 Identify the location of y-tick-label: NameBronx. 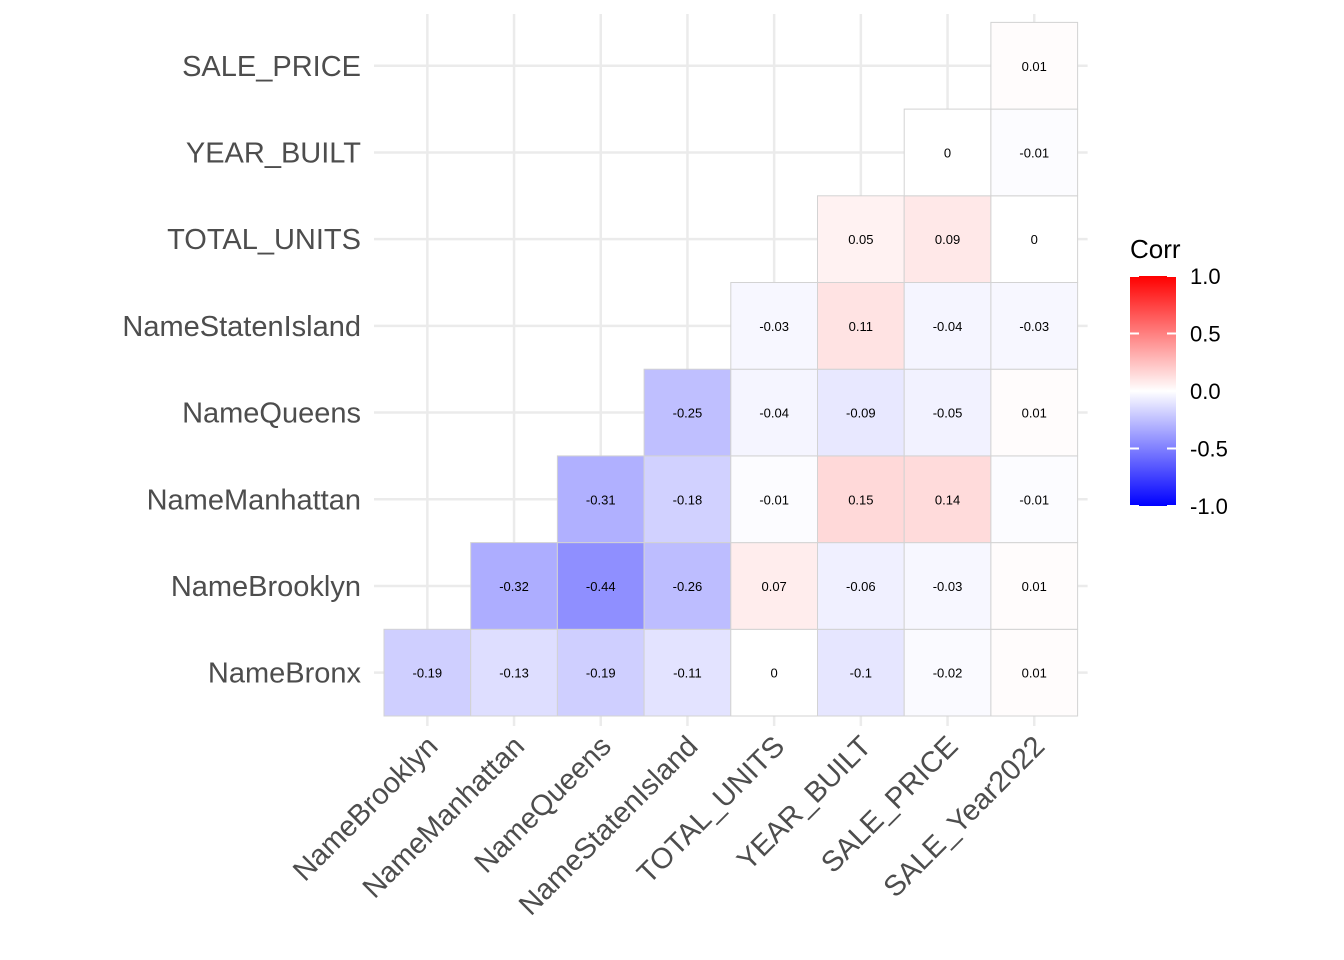
(285, 674).